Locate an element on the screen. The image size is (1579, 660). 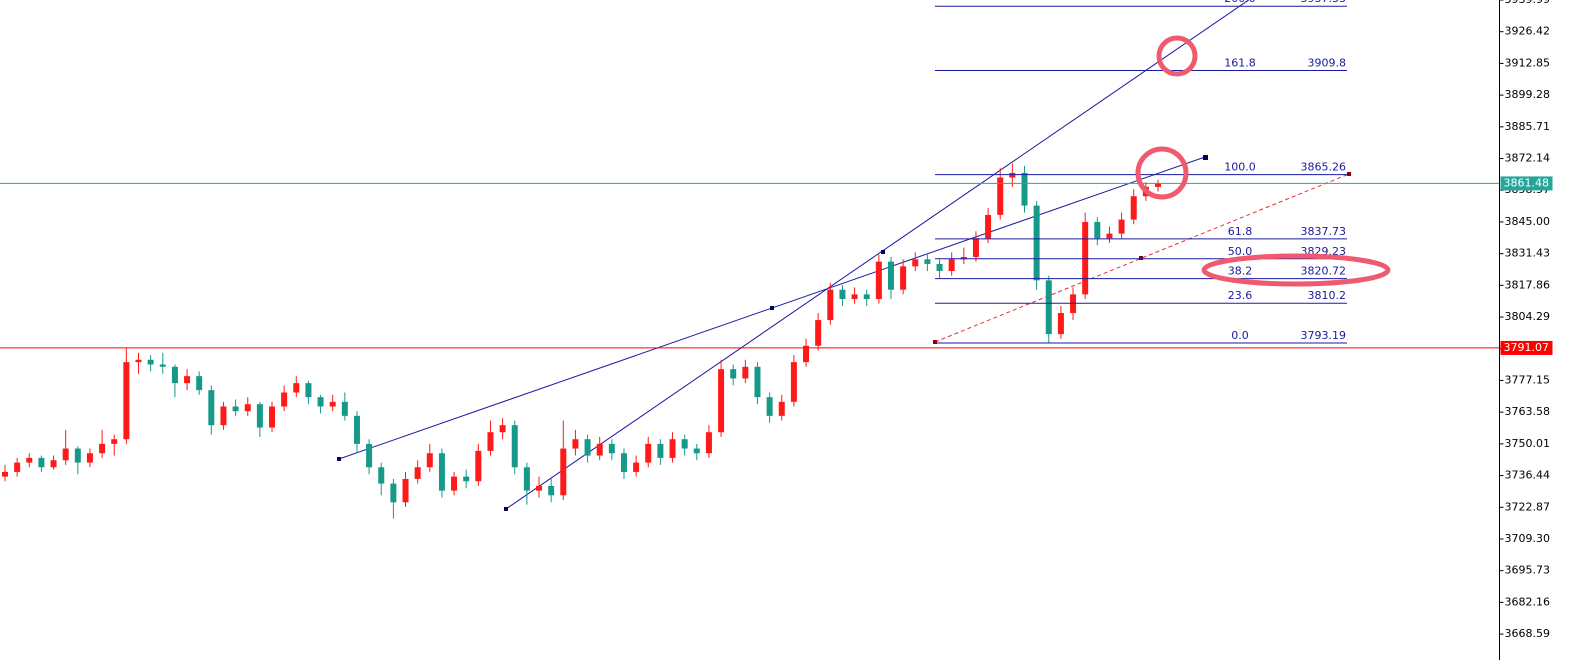
fib-price: 3937.33 is located at coordinates (1324, 2).